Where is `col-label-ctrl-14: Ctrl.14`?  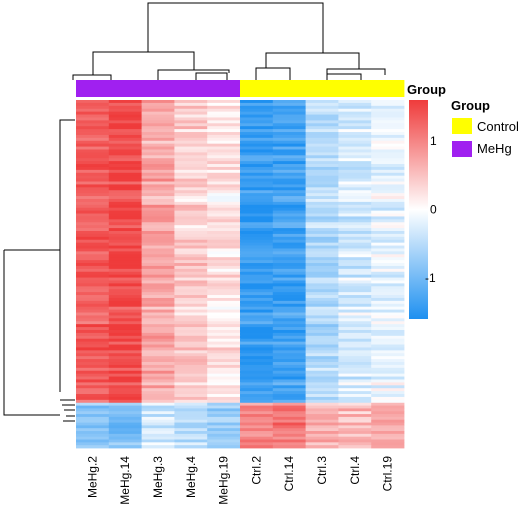 col-label-ctrl-14: Ctrl.14 is located at coordinates (289, 474).